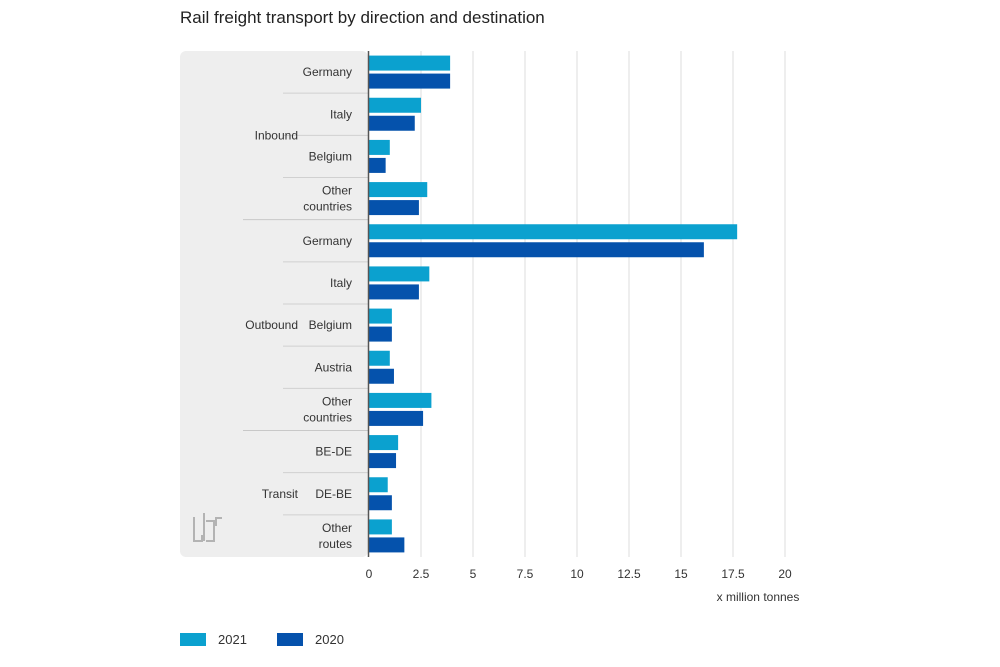  Describe the element at coordinates (473, 574) in the screenshot. I see `x-tick-label: 5` at that location.